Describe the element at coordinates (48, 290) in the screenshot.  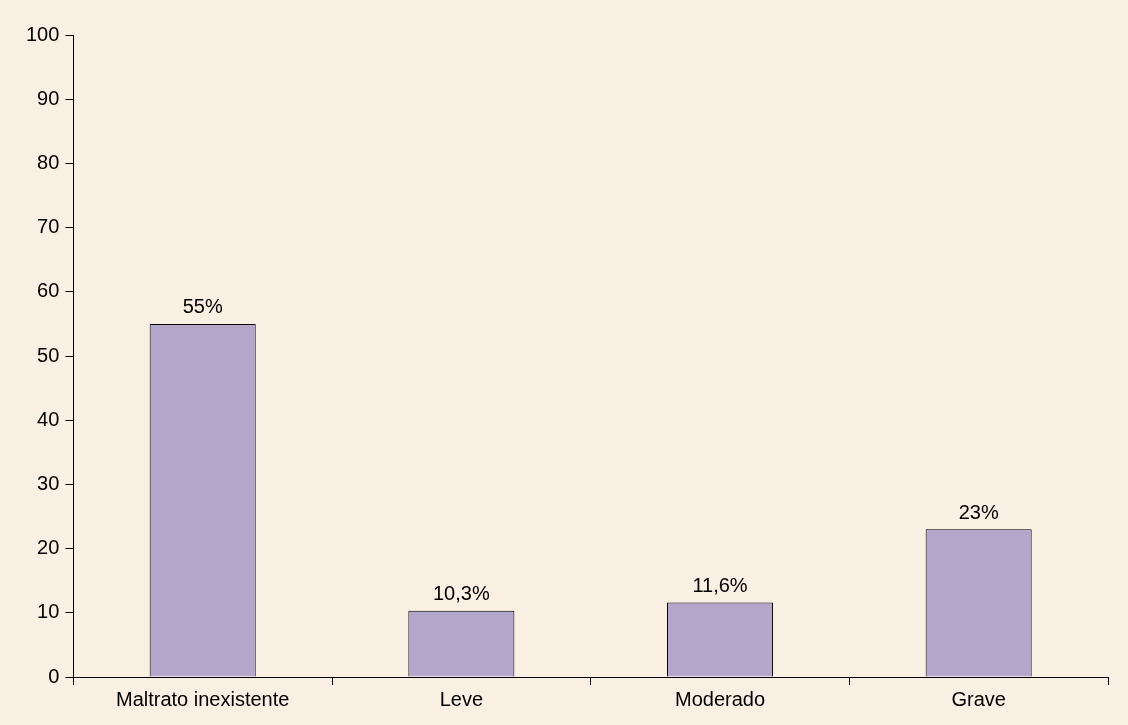
I see `y-tick-label: 60` at that location.